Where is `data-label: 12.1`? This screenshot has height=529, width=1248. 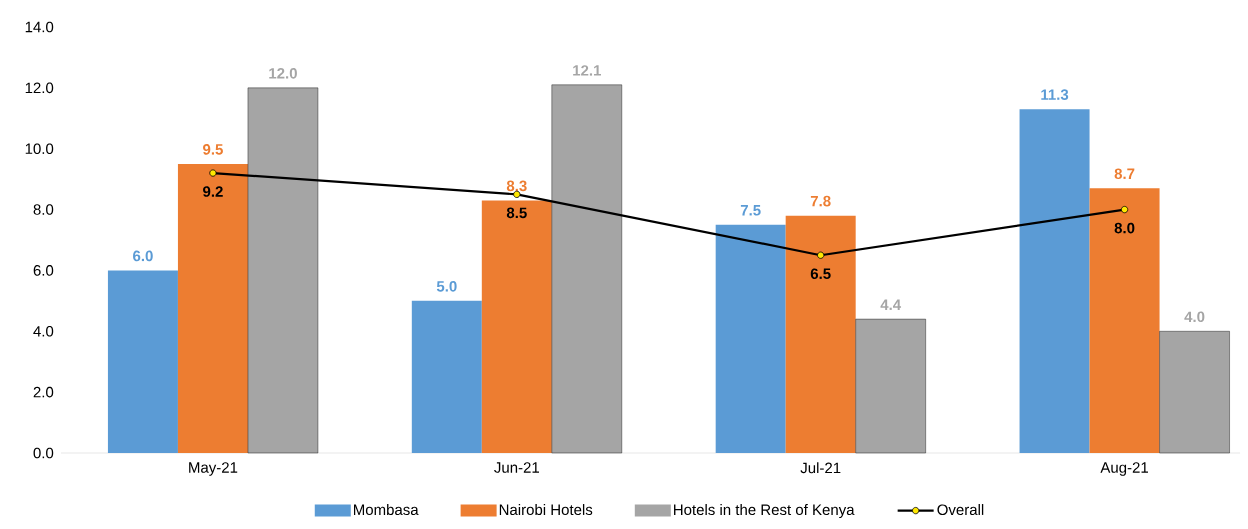 data-label: 12.1 is located at coordinates (587, 70).